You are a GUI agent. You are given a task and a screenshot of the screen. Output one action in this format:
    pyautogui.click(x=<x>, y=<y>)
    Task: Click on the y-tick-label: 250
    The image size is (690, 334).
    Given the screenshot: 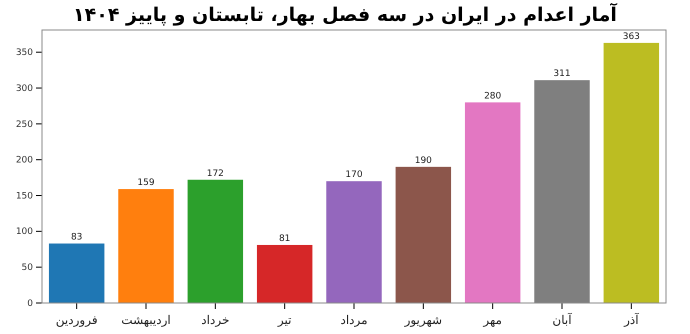 What is the action you would take?
    pyautogui.click(x=25, y=125)
    